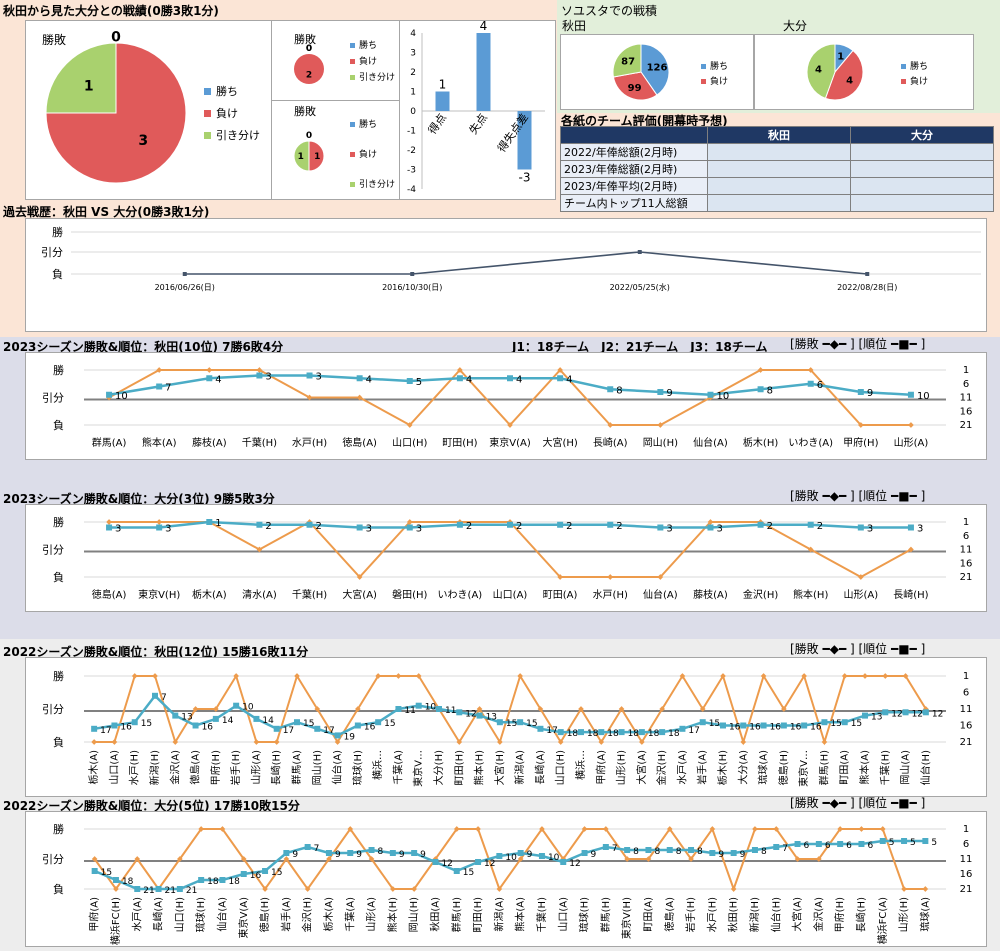 The image size is (1000, 951). Describe the element at coordinates (135, 767) in the screenshot. I see `x-tick-label: 水戸(H)` at that location.